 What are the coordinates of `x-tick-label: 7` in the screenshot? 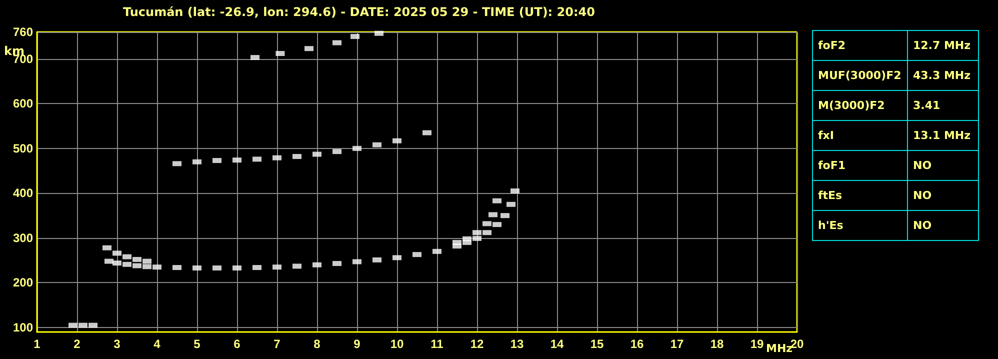 It's located at (277, 344).